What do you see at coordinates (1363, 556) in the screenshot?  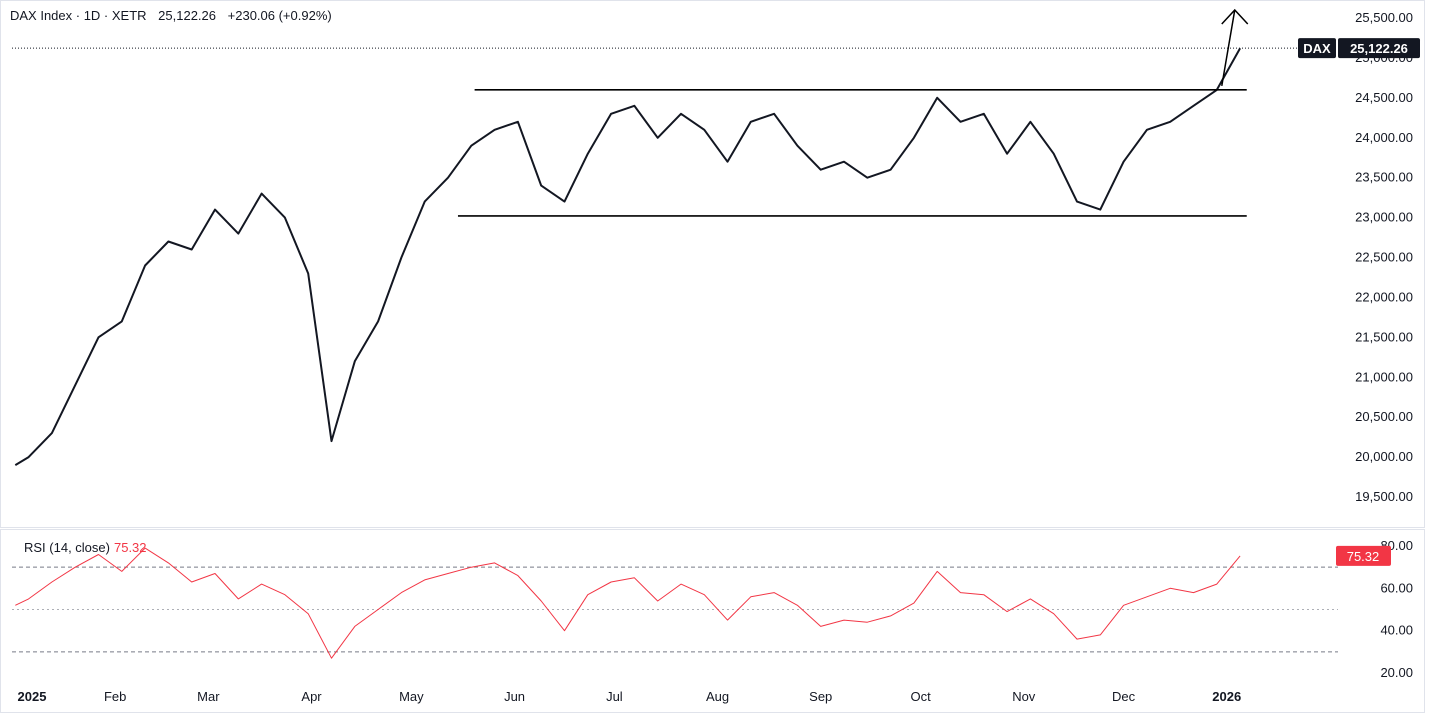 I see `rsi-tag-value: 75.32` at bounding box center [1363, 556].